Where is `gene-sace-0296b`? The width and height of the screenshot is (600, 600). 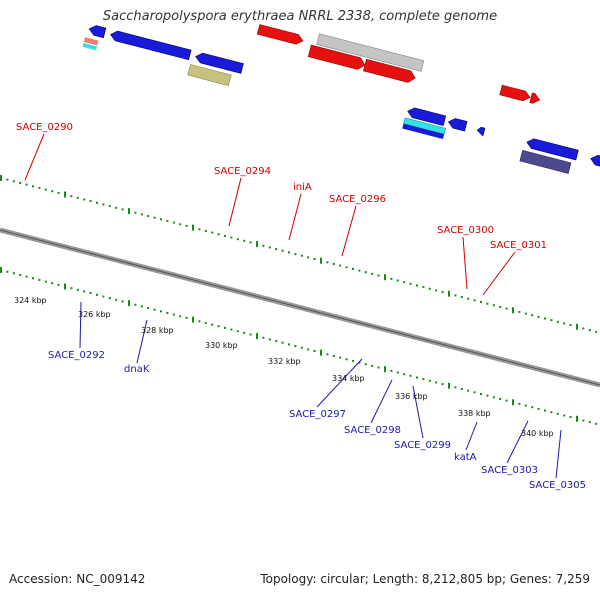
gene-sace-0296b is located at coordinates (389, 71).